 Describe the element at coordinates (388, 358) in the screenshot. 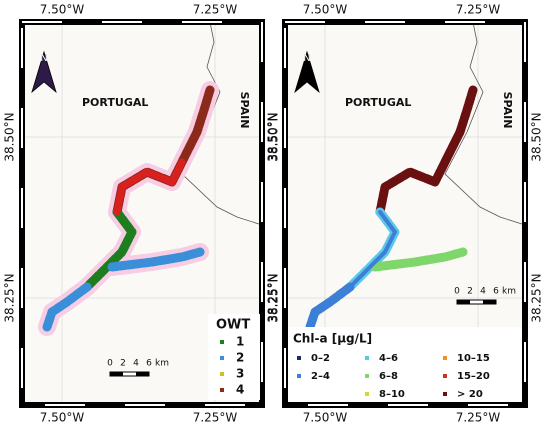

I see `legend-label: 4–6` at that location.